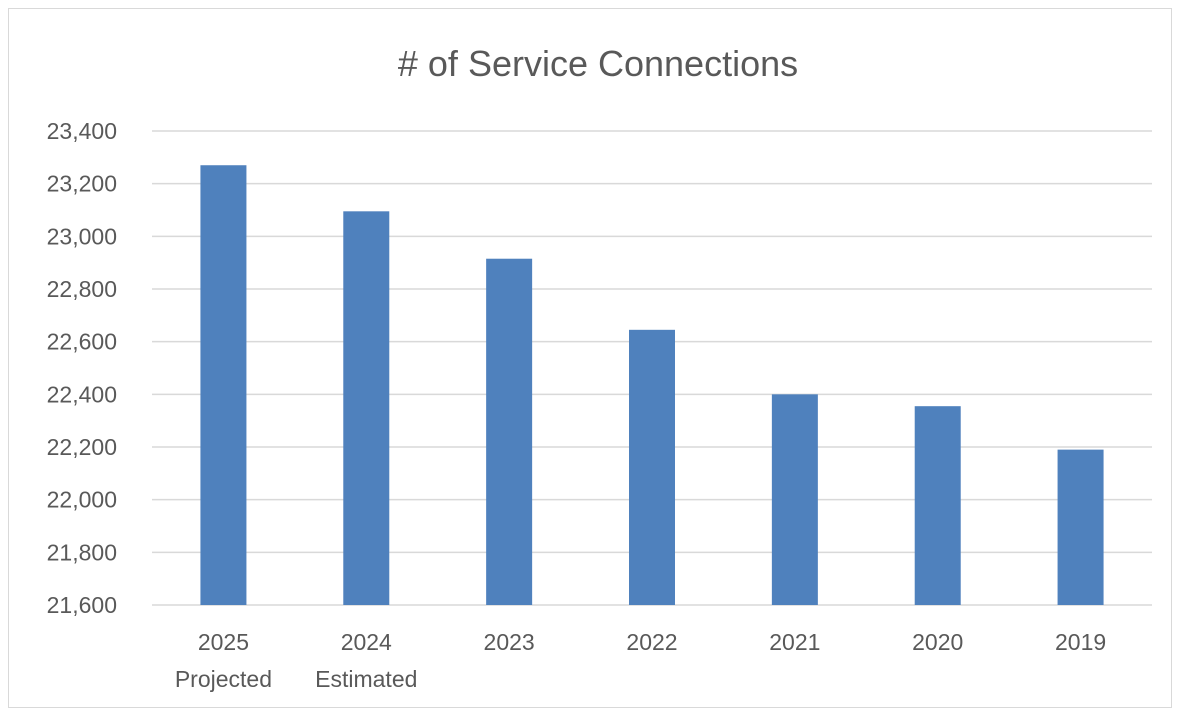  I want to click on x-category-label: 2024, so click(366, 642).